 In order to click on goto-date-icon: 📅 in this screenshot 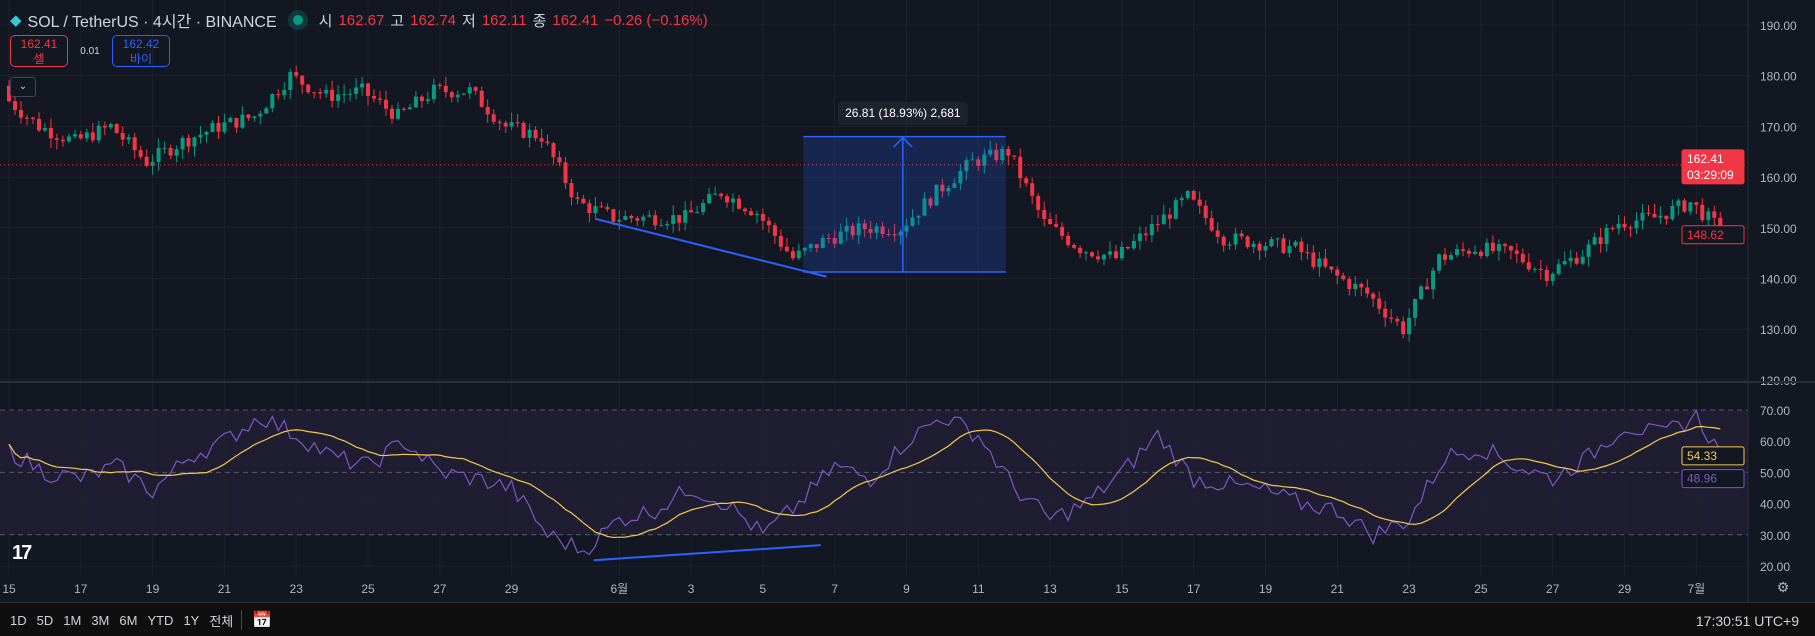, I will do `click(262, 620)`.